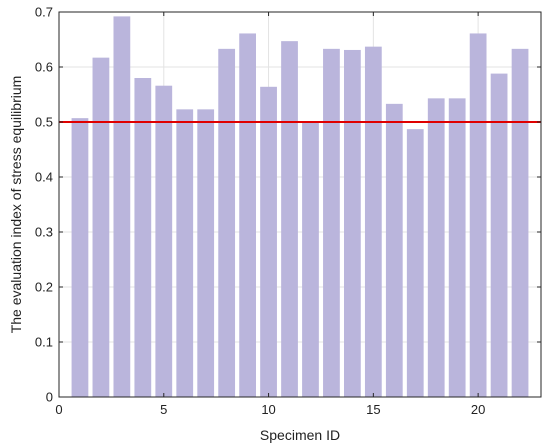 Image resolution: width=550 pixels, height=447 pixels. I want to click on y-tick-label: 0.5, so click(44, 122).